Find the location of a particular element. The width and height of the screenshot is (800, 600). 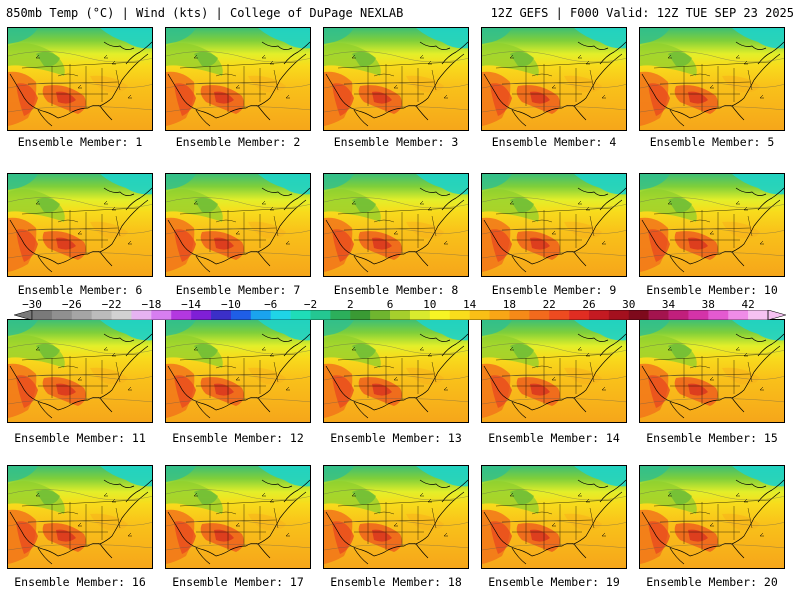

ensemble-member-label: Ensemble Member: 19 is located at coordinates (554, 582).